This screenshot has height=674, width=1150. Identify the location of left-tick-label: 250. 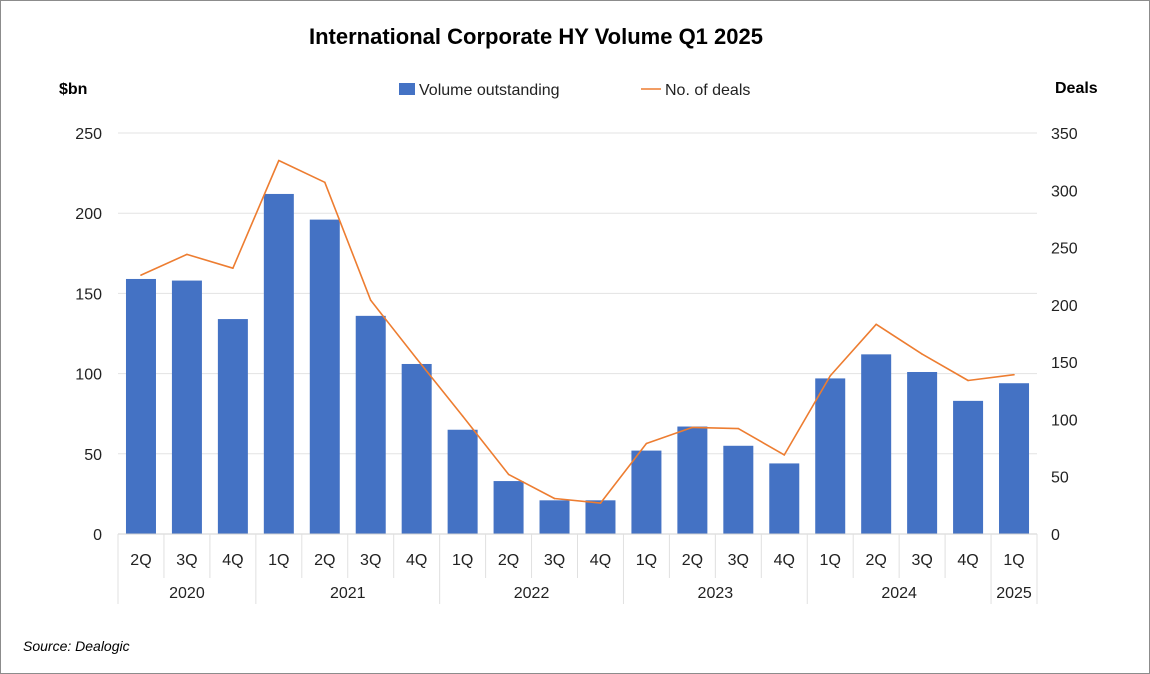
(88, 134).